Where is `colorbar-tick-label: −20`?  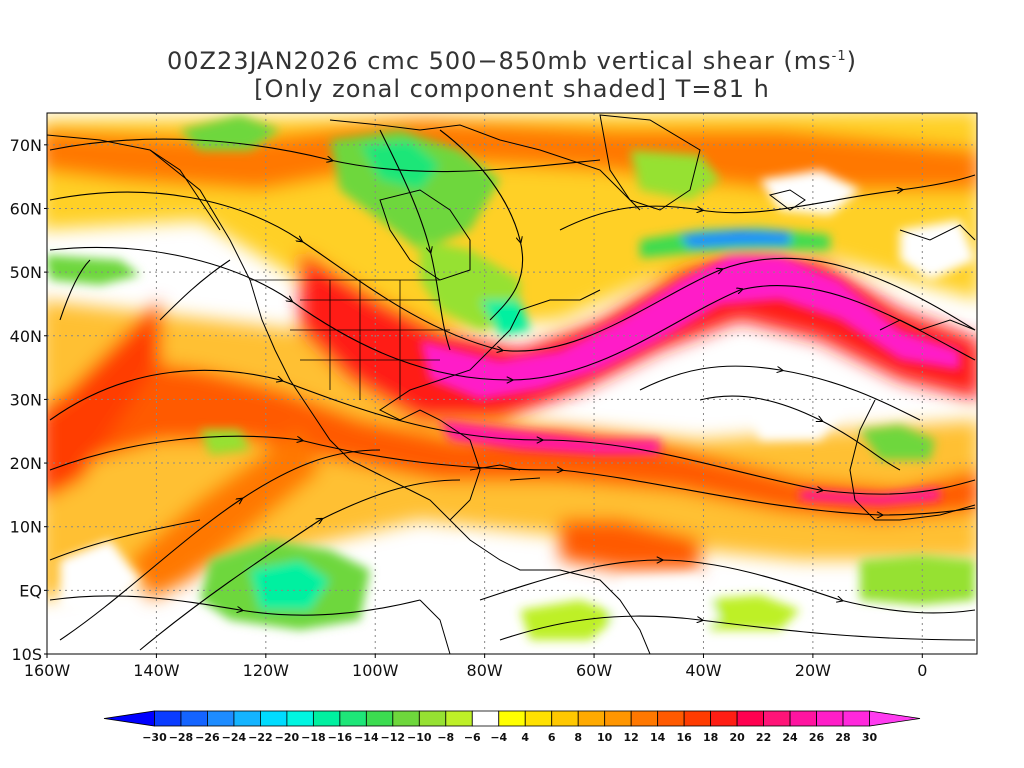 colorbar-tick-label: −20 is located at coordinates (287, 737).